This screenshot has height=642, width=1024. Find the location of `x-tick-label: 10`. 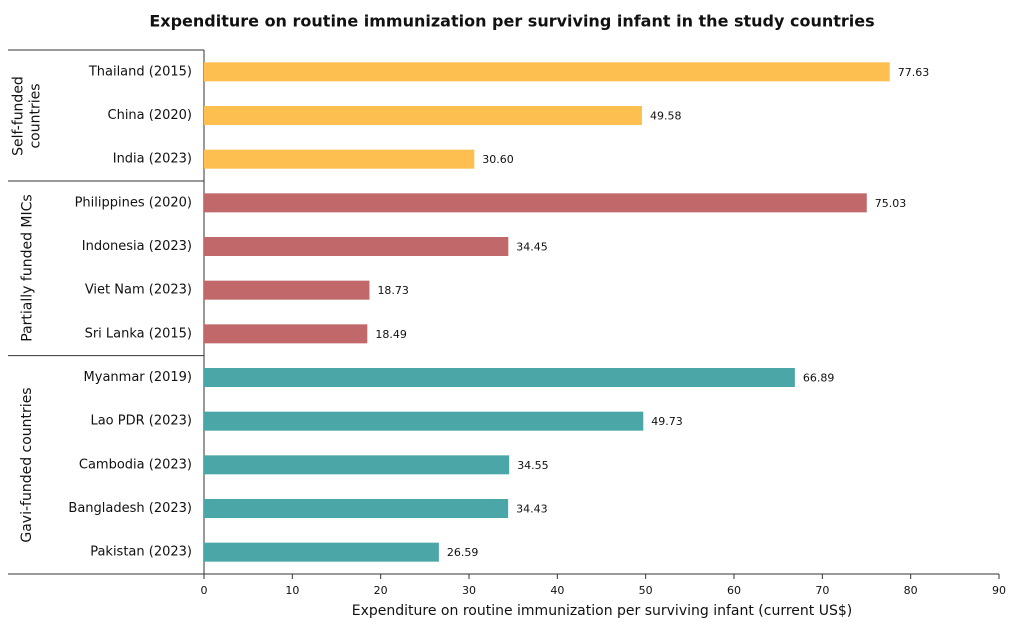

x-tick-label: 10 is located at coordinates (292, 590).